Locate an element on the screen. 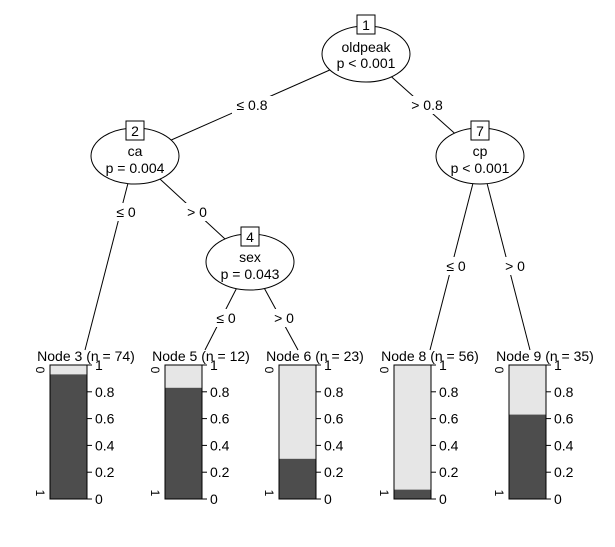  edge-label-1-2: ≤ 0.8 is located at coordinates (252, 105).